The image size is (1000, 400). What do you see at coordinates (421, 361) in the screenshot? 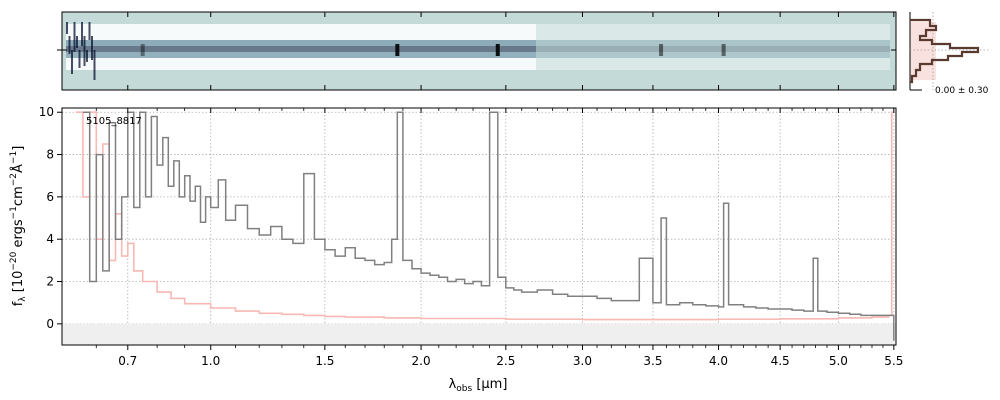
I see `x-tick-label: 2.0` at bounding box center [421, 361].